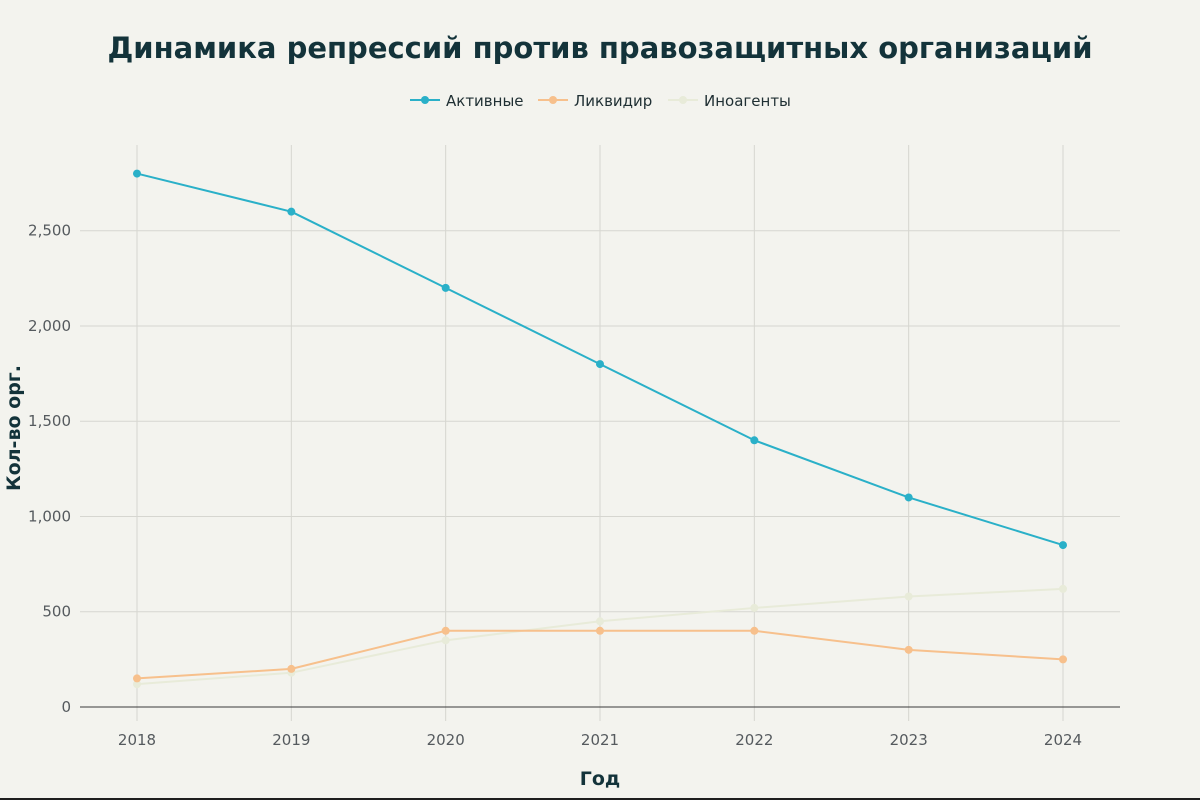 The height and width of the screenshot is (800, 1200). Describe the element at coordinates (446, 740) in the screenshot. I see `x-tick-label: 2020` at that location.